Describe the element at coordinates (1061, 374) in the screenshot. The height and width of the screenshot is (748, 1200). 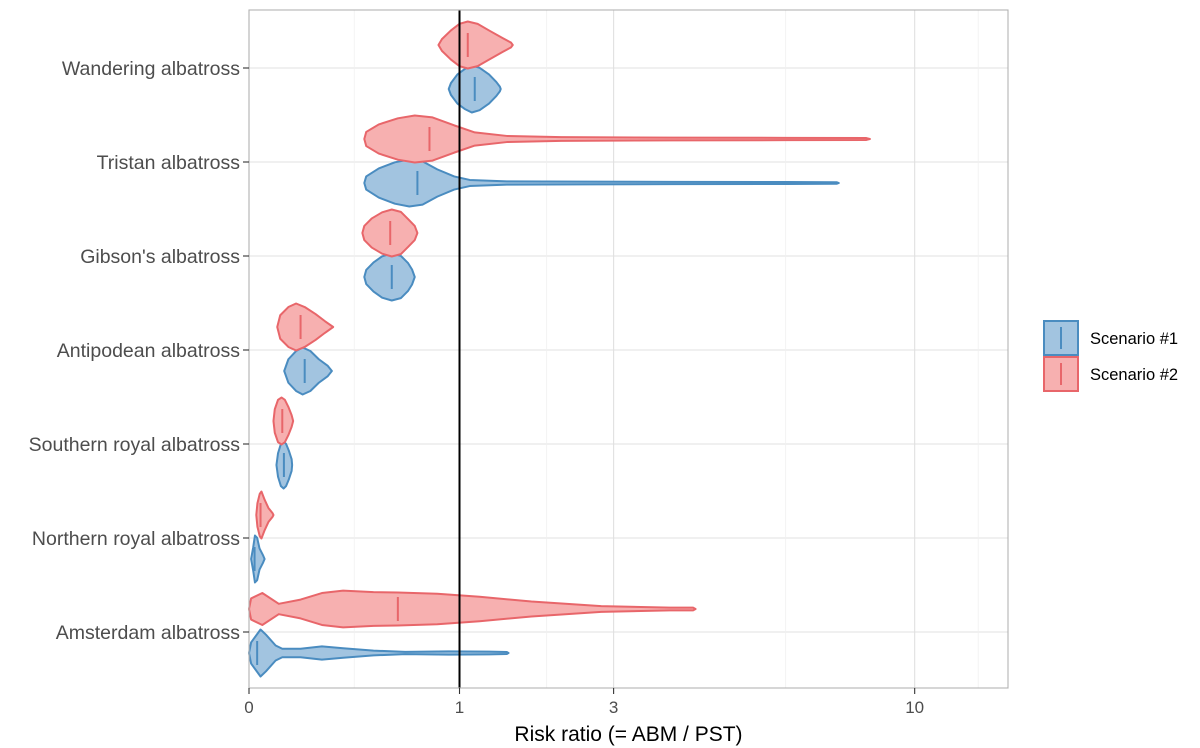
I see `legend-key` at that location.